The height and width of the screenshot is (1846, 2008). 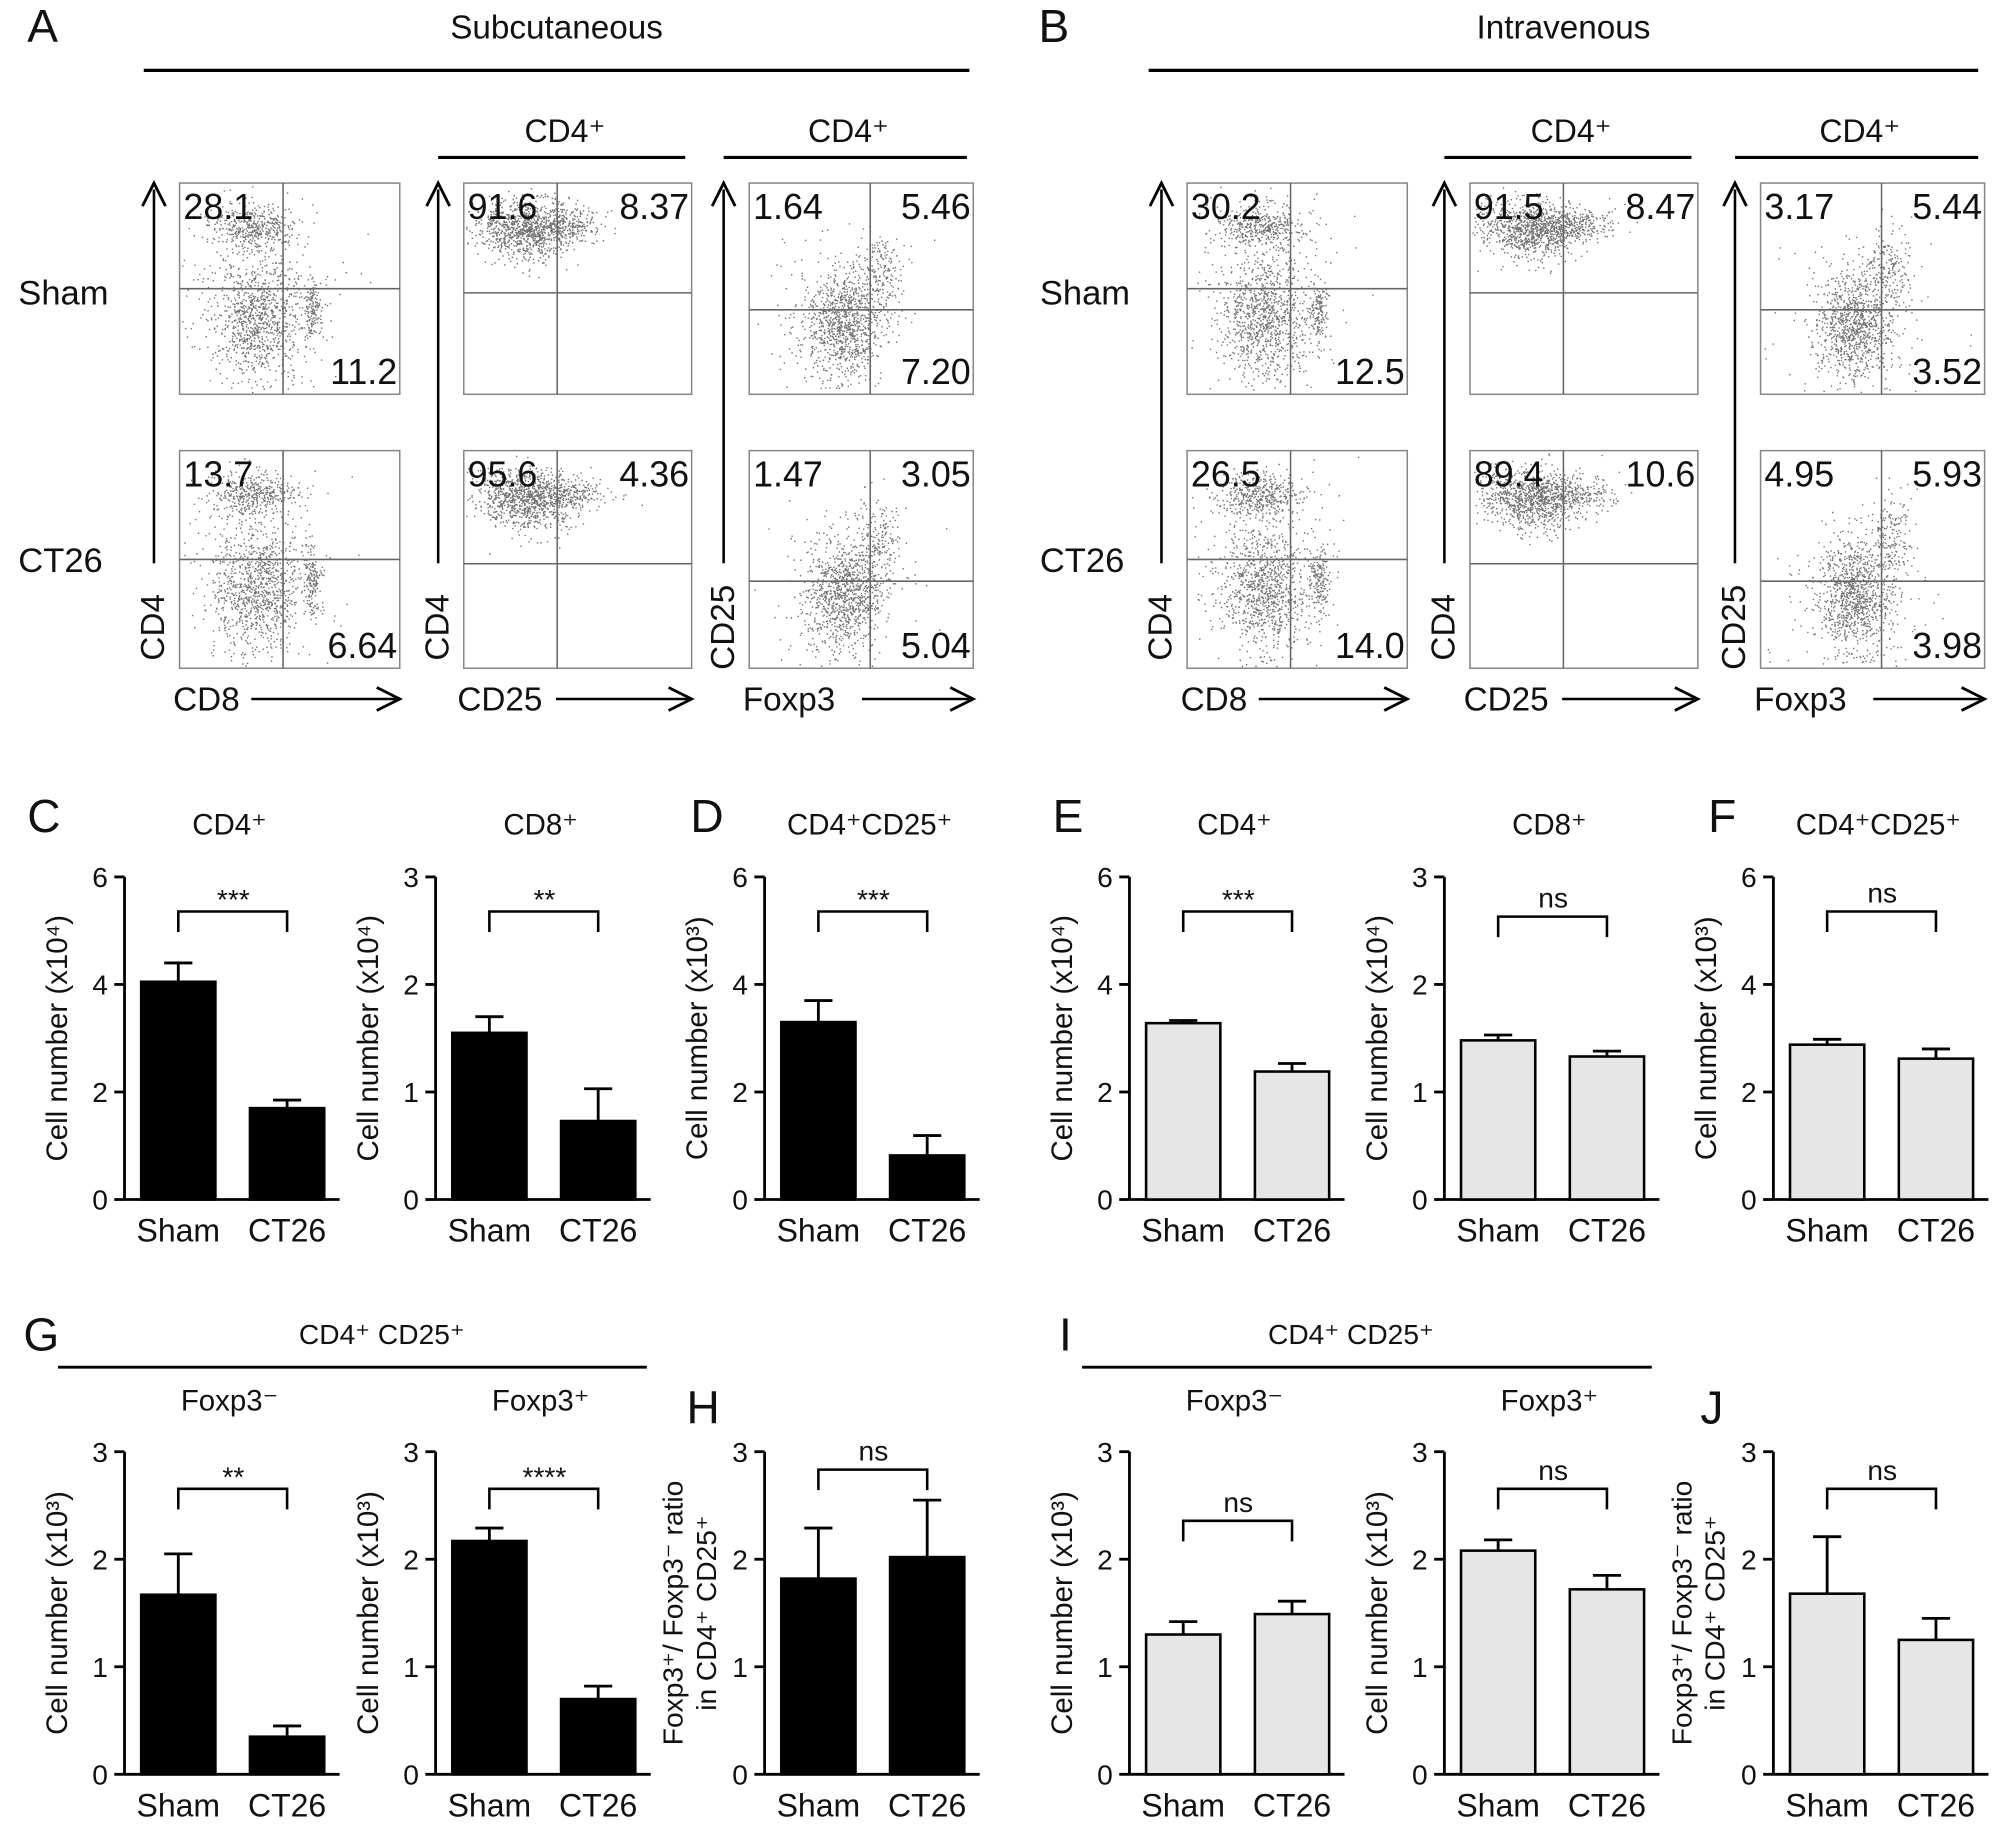 I want to click on y-tick-label: 4, so click(x=100, y=985).